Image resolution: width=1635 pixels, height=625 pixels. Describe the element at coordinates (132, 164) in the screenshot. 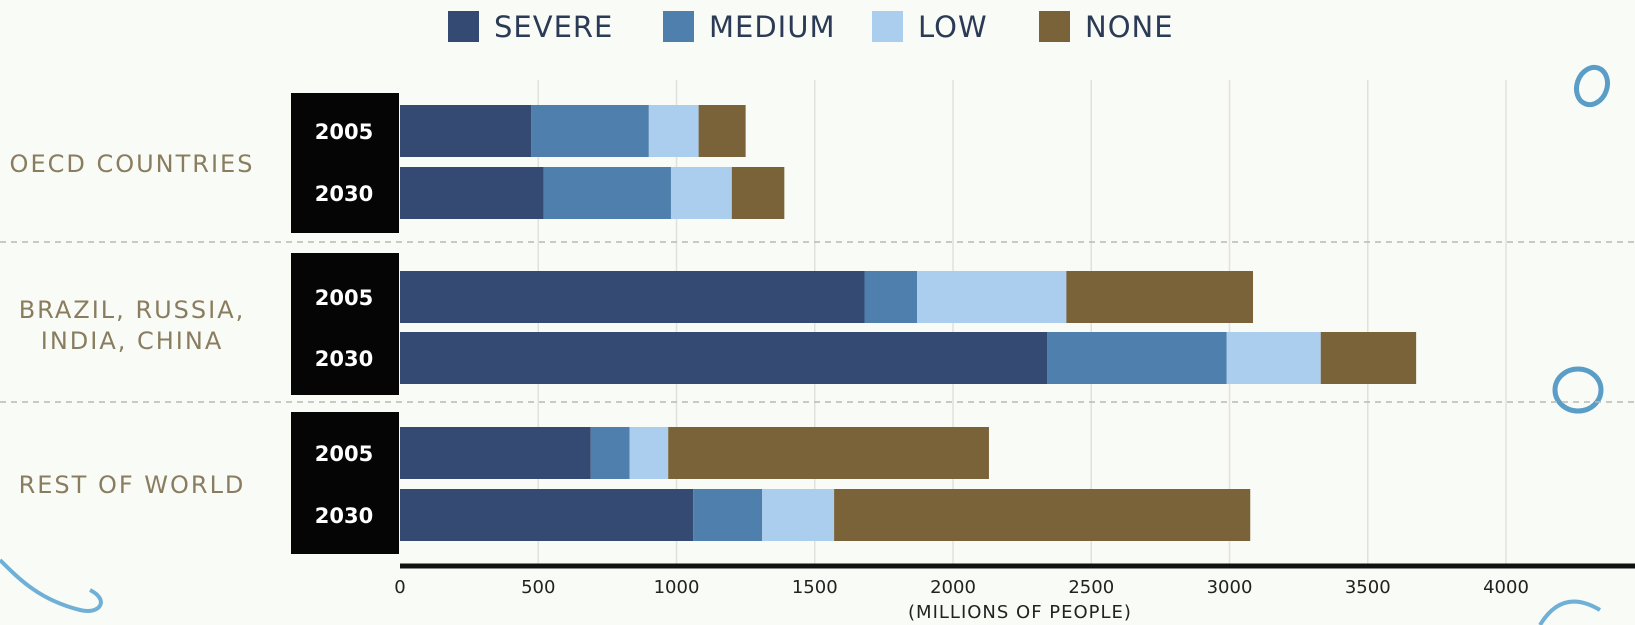

I see `group-label: OECD COUNTRIES` at that location.